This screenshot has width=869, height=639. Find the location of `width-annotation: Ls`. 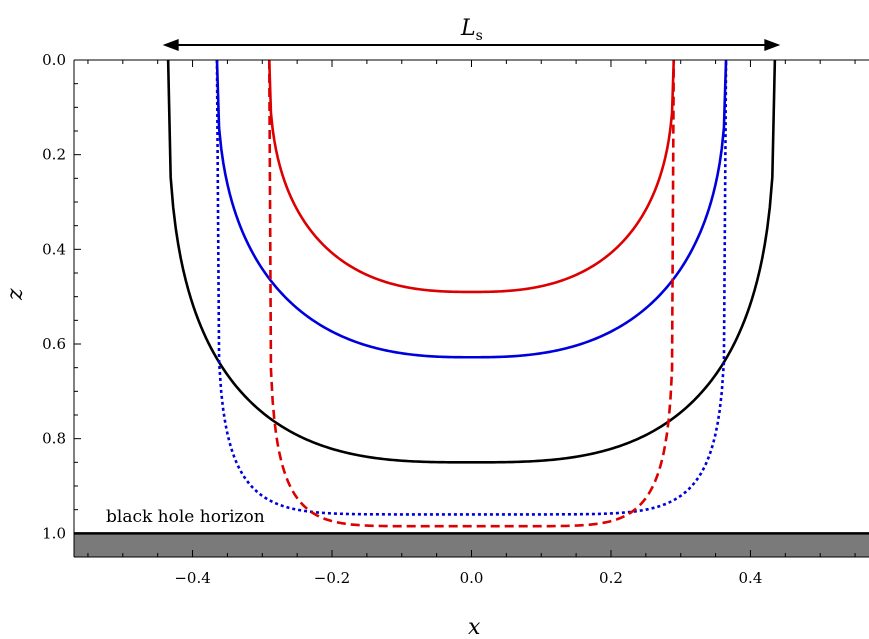

width-annotation: Ls is located at coordinates (471, 33).